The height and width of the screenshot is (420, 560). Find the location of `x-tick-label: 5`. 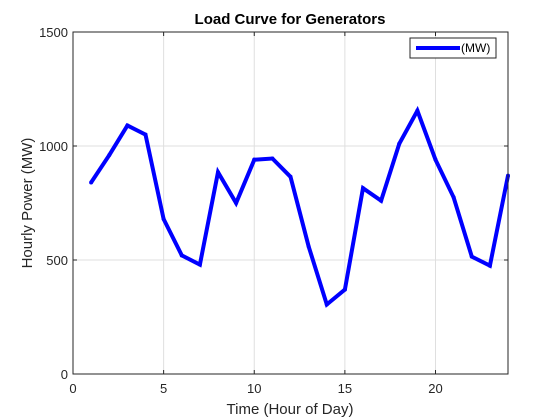

x-tick-label: 5 is located at coordinates (163, 388).